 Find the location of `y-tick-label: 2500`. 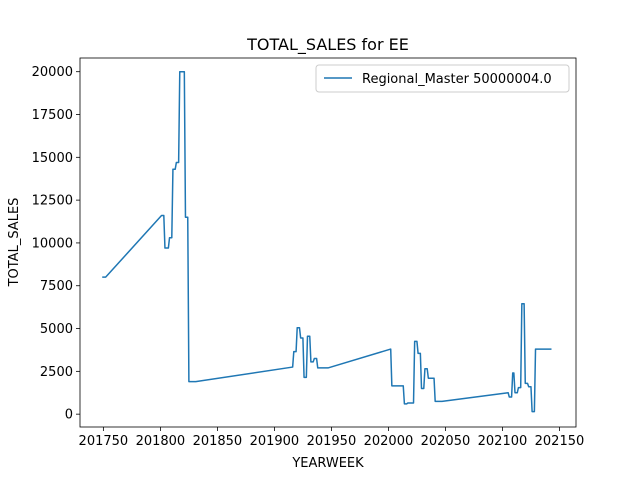

y-tick-label: 2500 is located at coordinates (56, 372).